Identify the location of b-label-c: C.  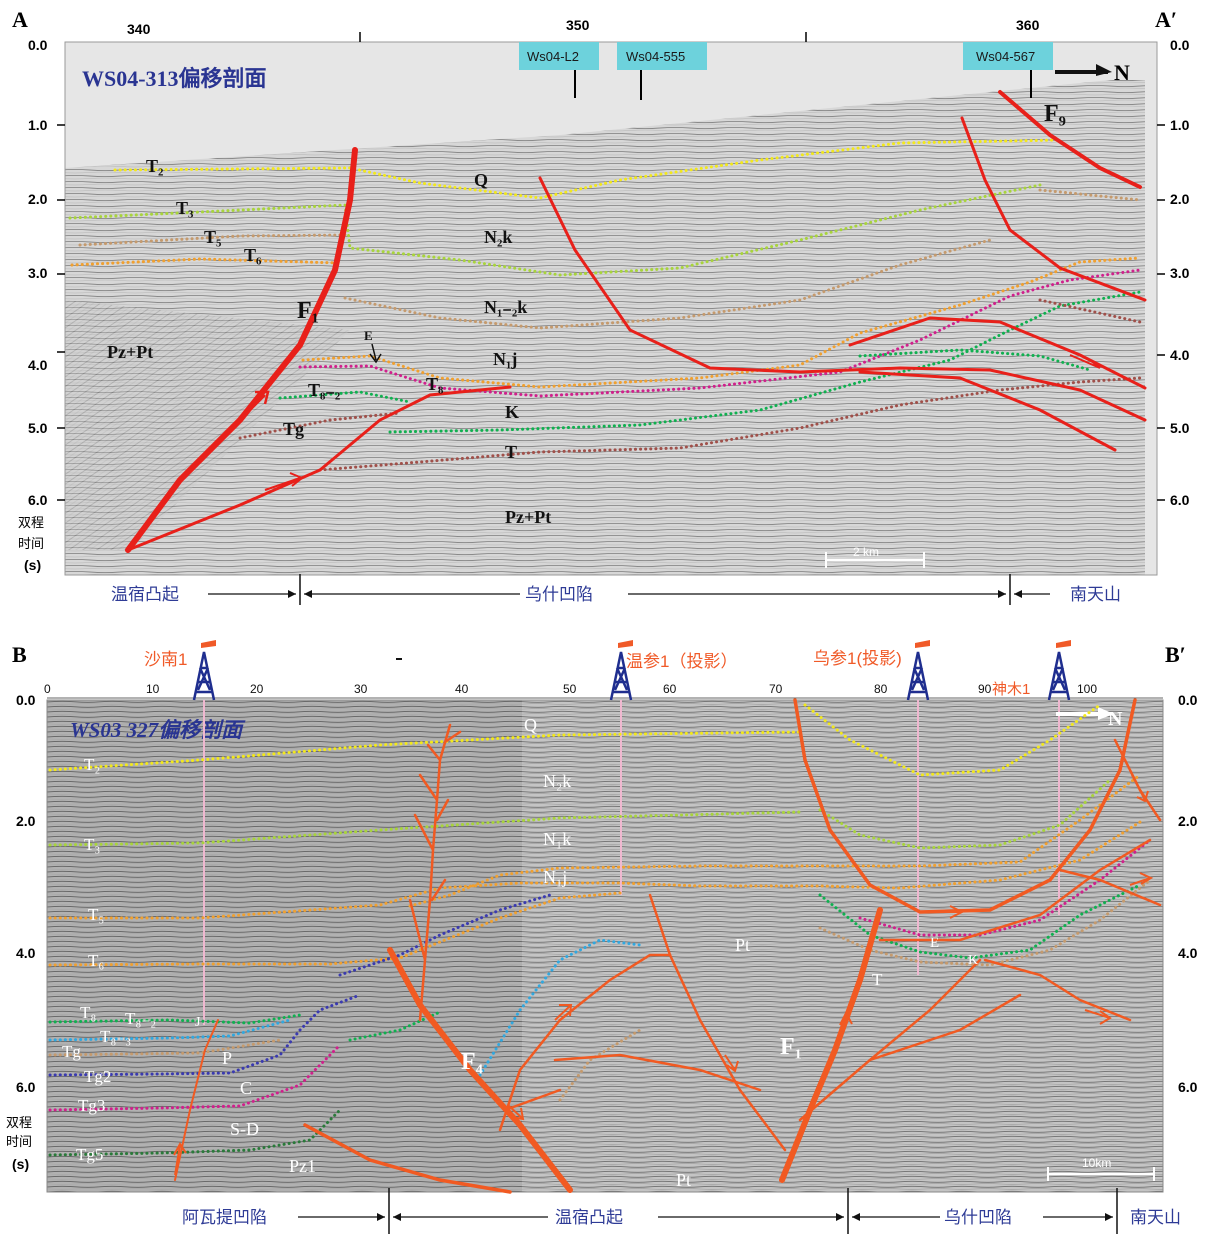
(246, 1088).